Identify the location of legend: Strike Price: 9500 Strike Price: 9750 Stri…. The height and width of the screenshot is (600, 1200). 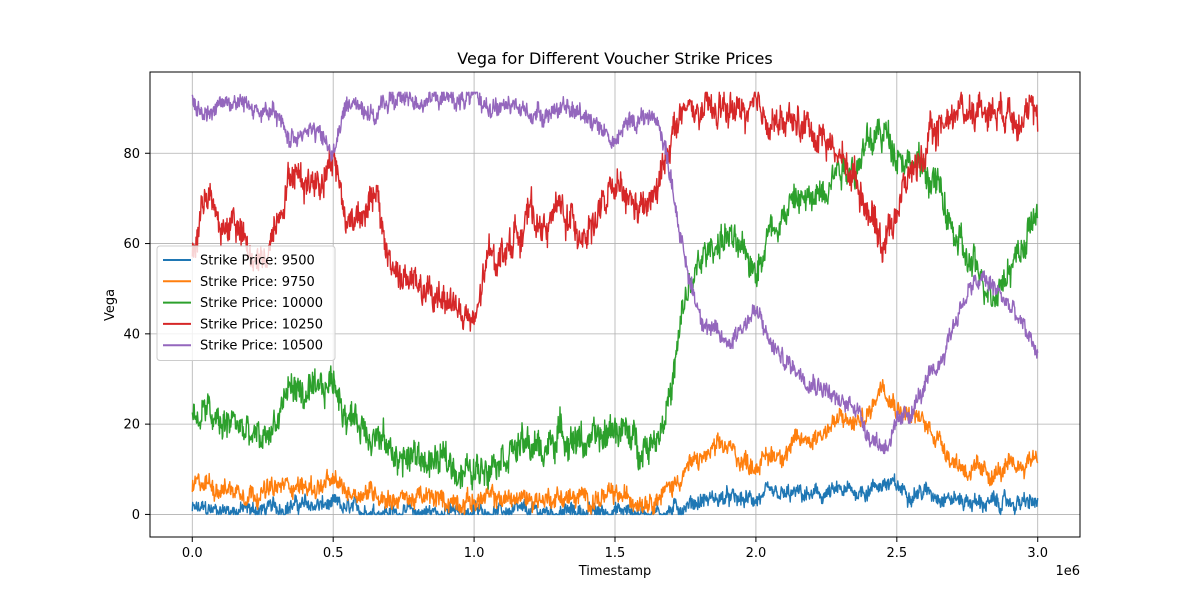
(246, 303).